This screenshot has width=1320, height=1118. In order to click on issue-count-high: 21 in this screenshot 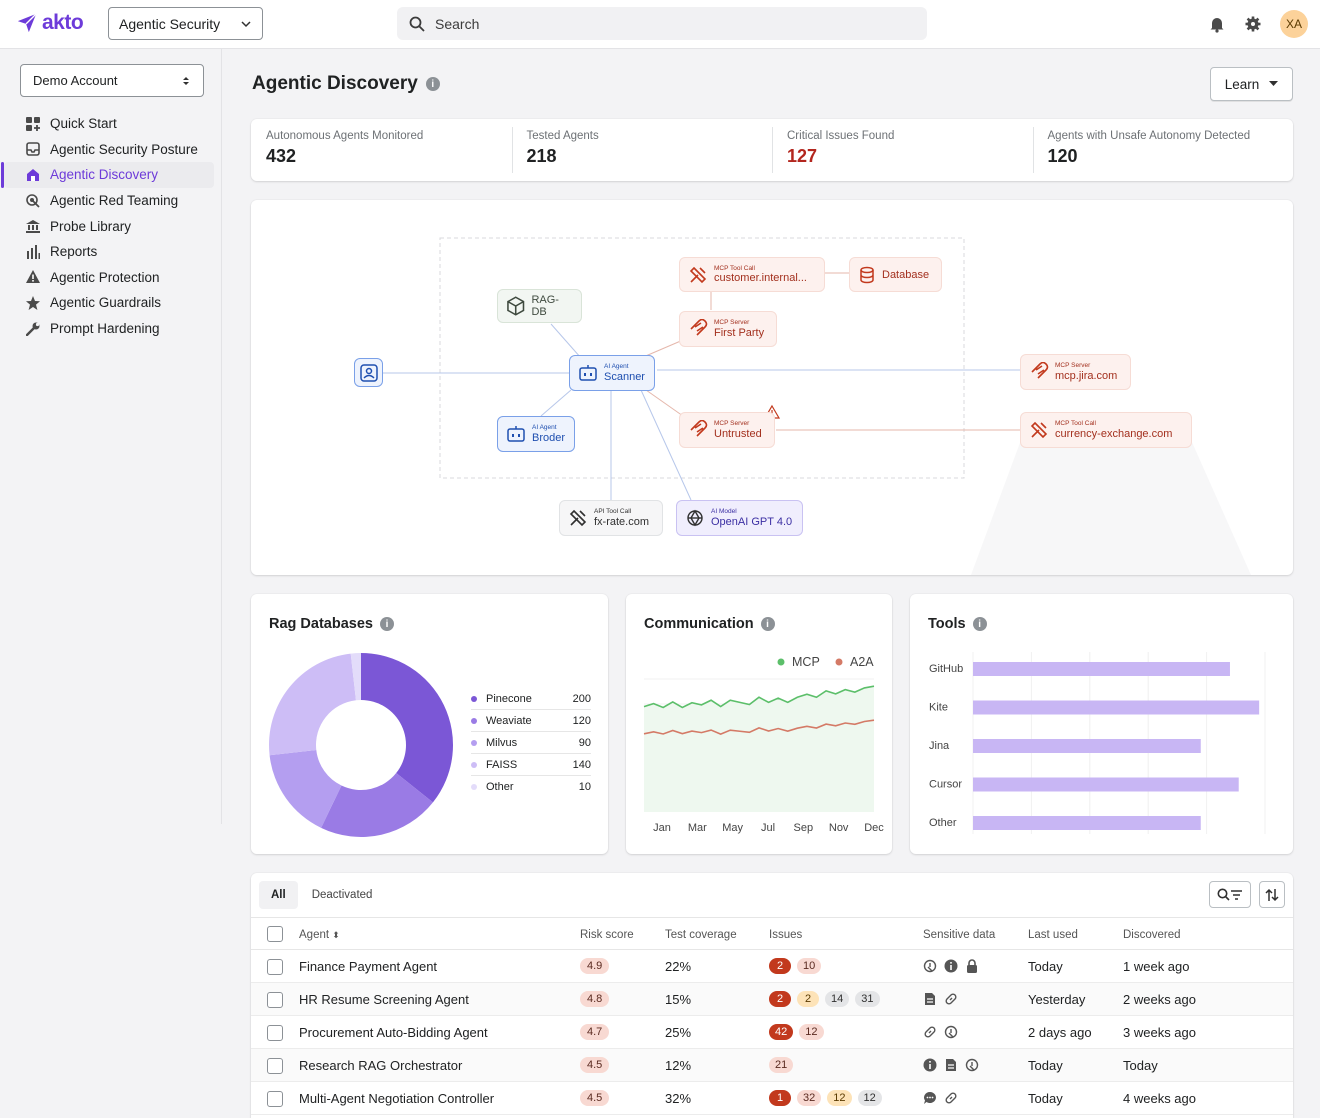, I will do `click(781, 1065)`.